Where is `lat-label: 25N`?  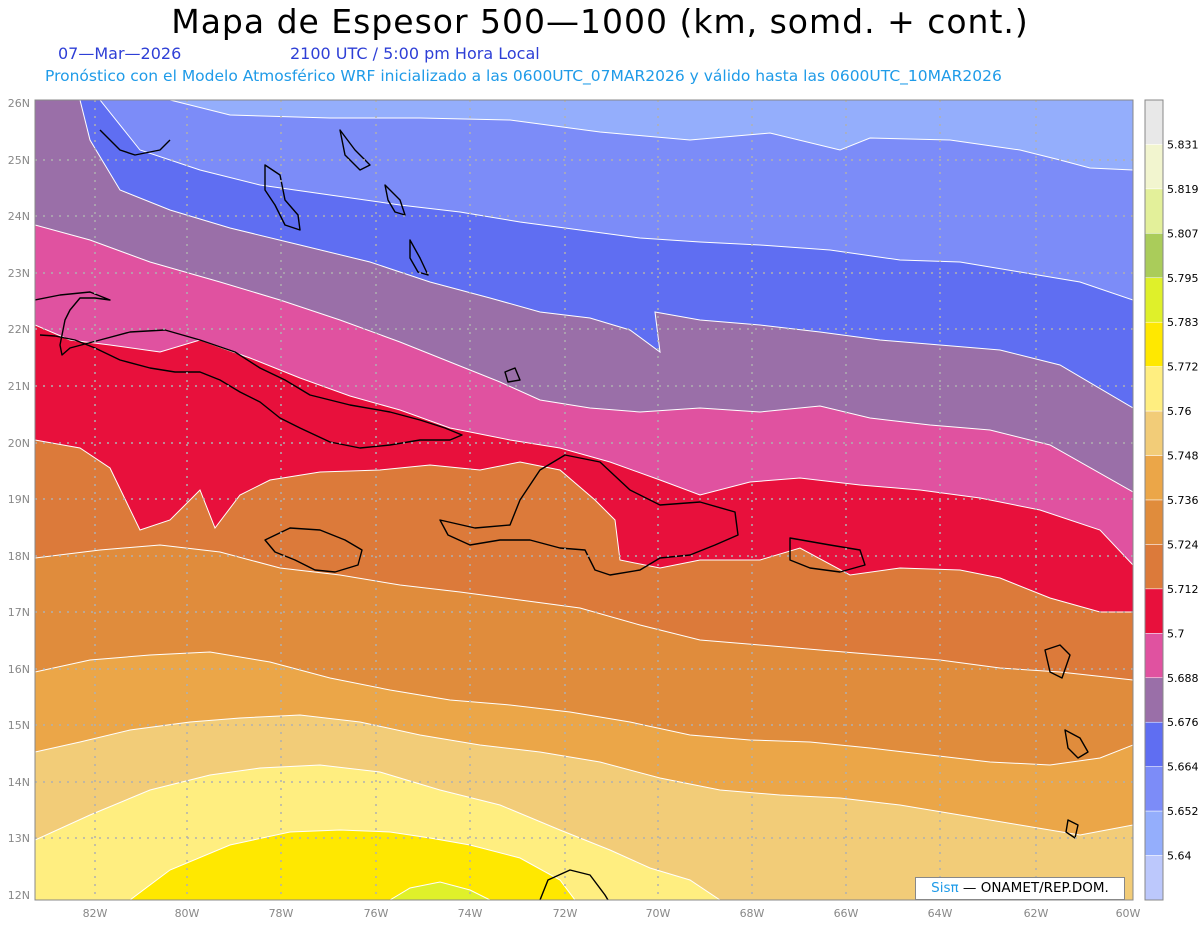 lat-label: 25N is located at coordinates (19, 160).